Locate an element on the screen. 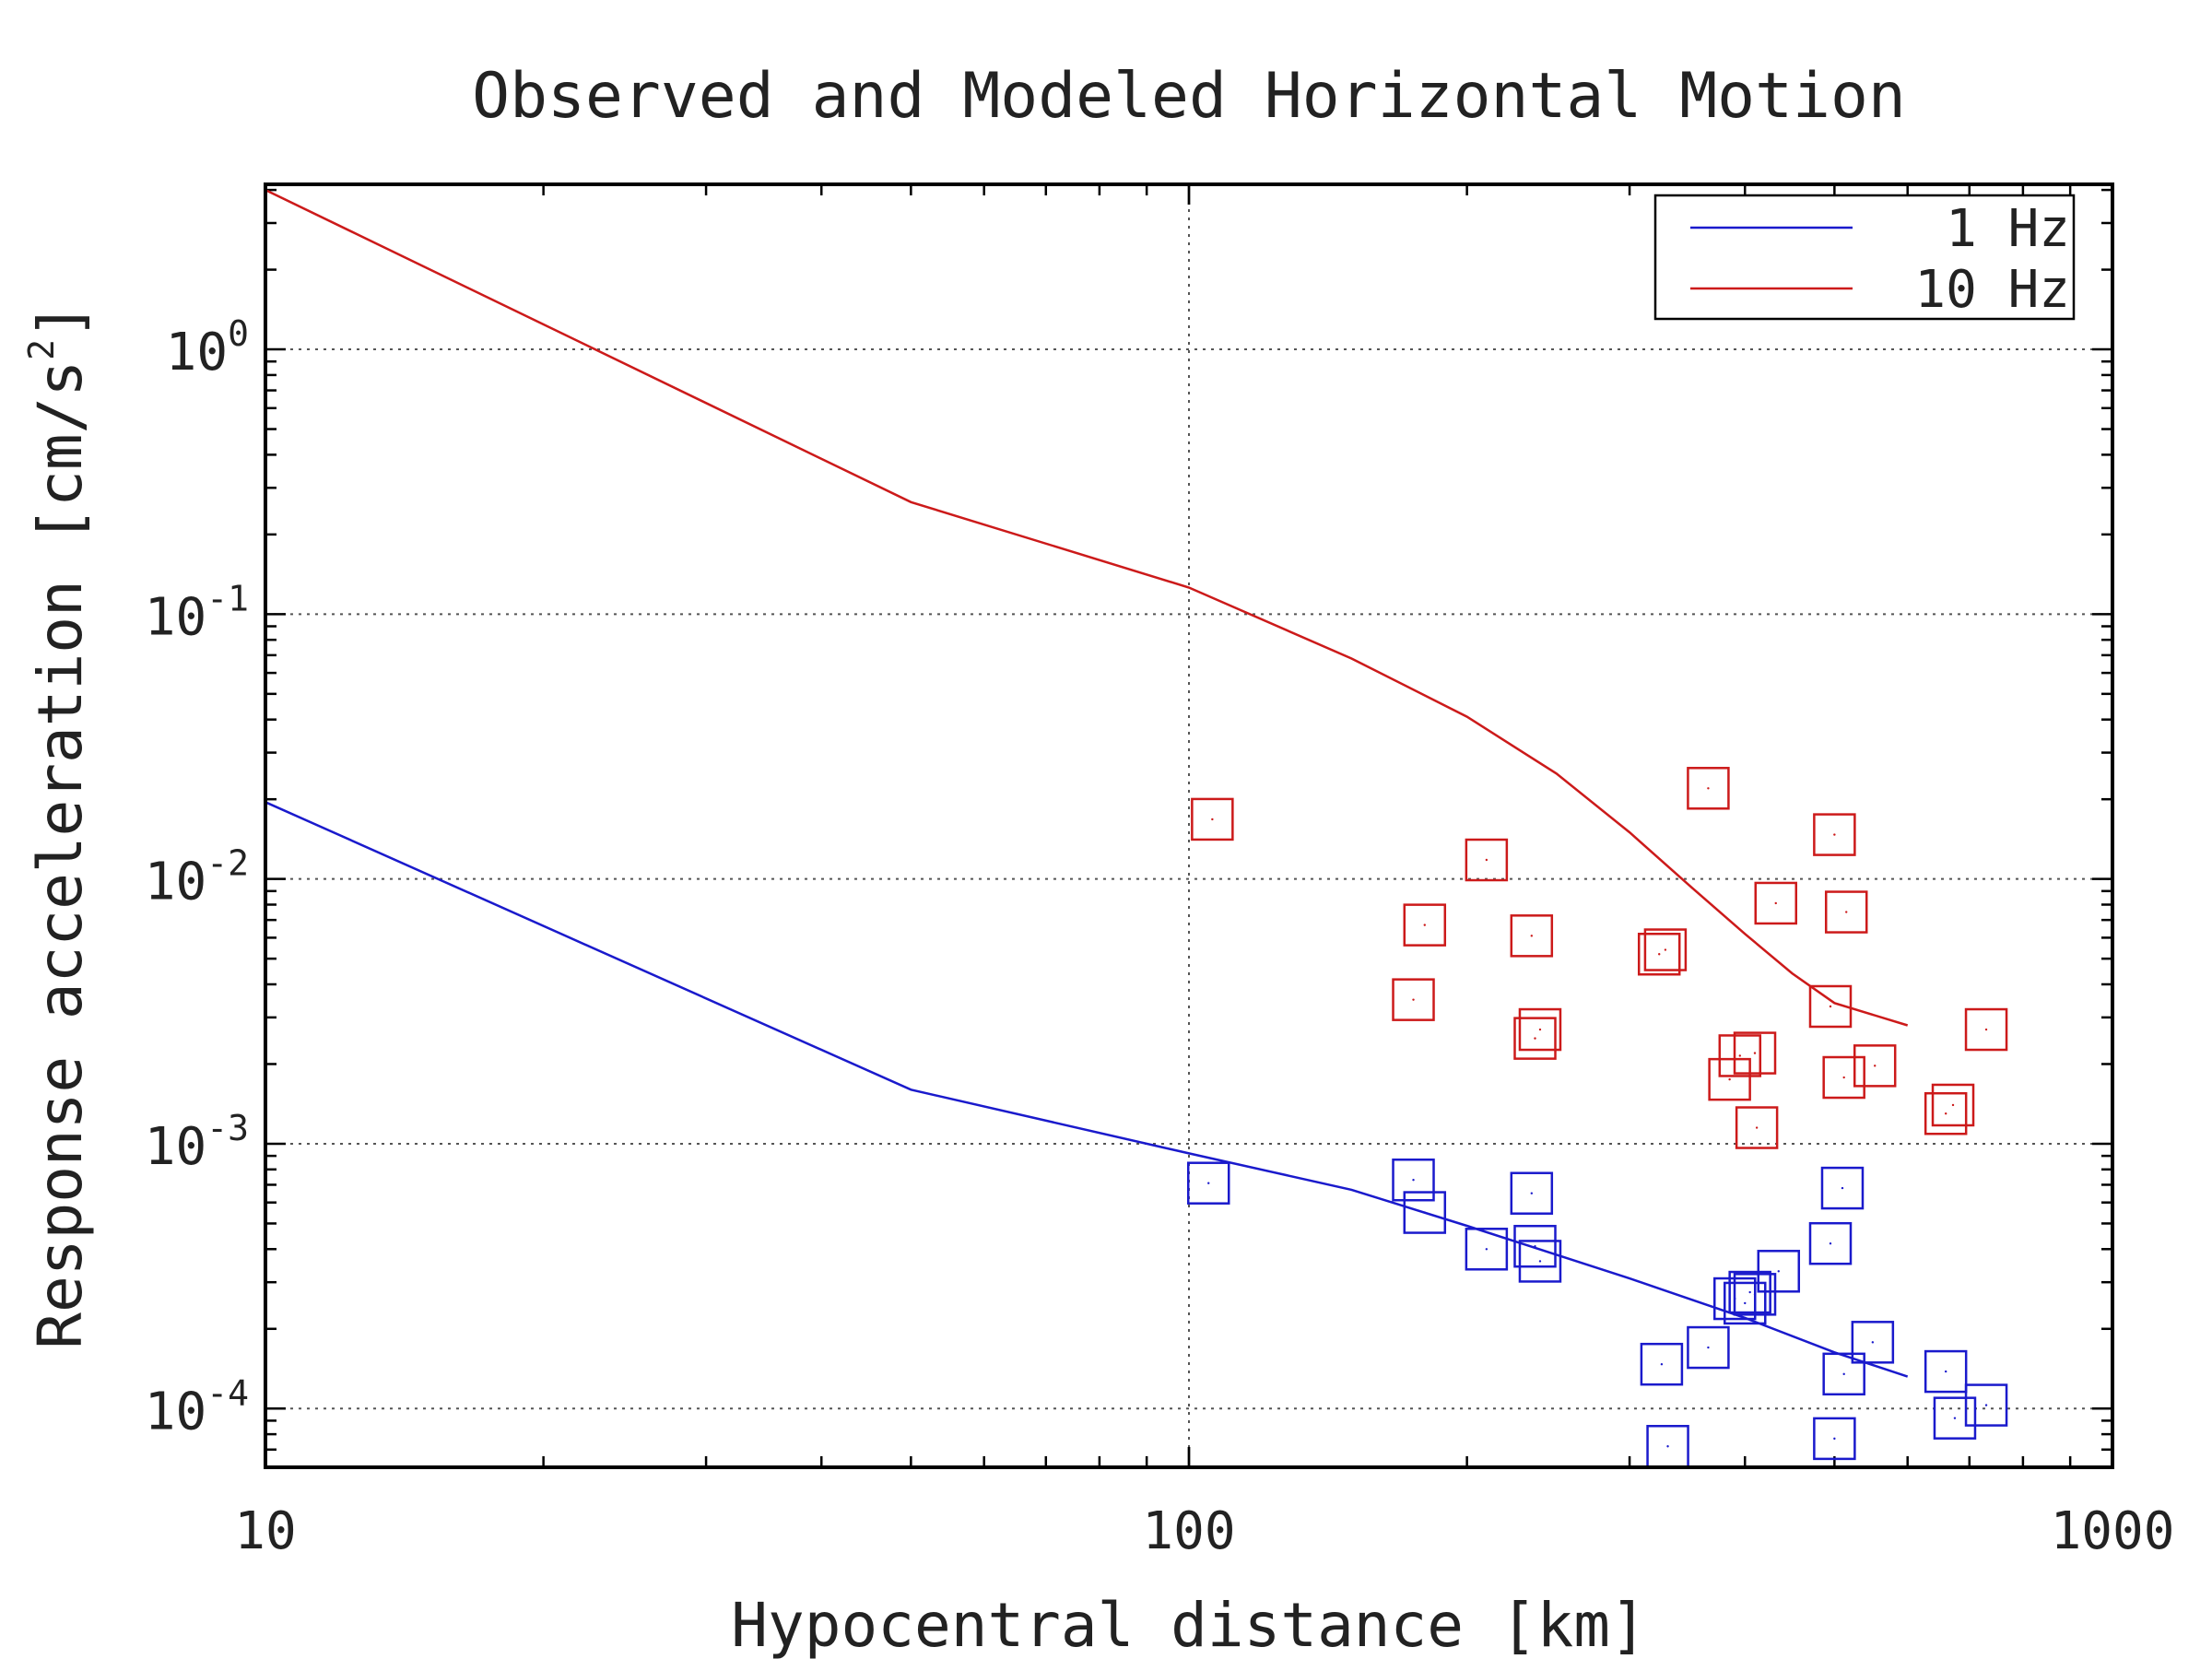 The width and height of the screenshot is (2212, 1659). y-tick-exponent: -1 is located at coordinates (227, 598).